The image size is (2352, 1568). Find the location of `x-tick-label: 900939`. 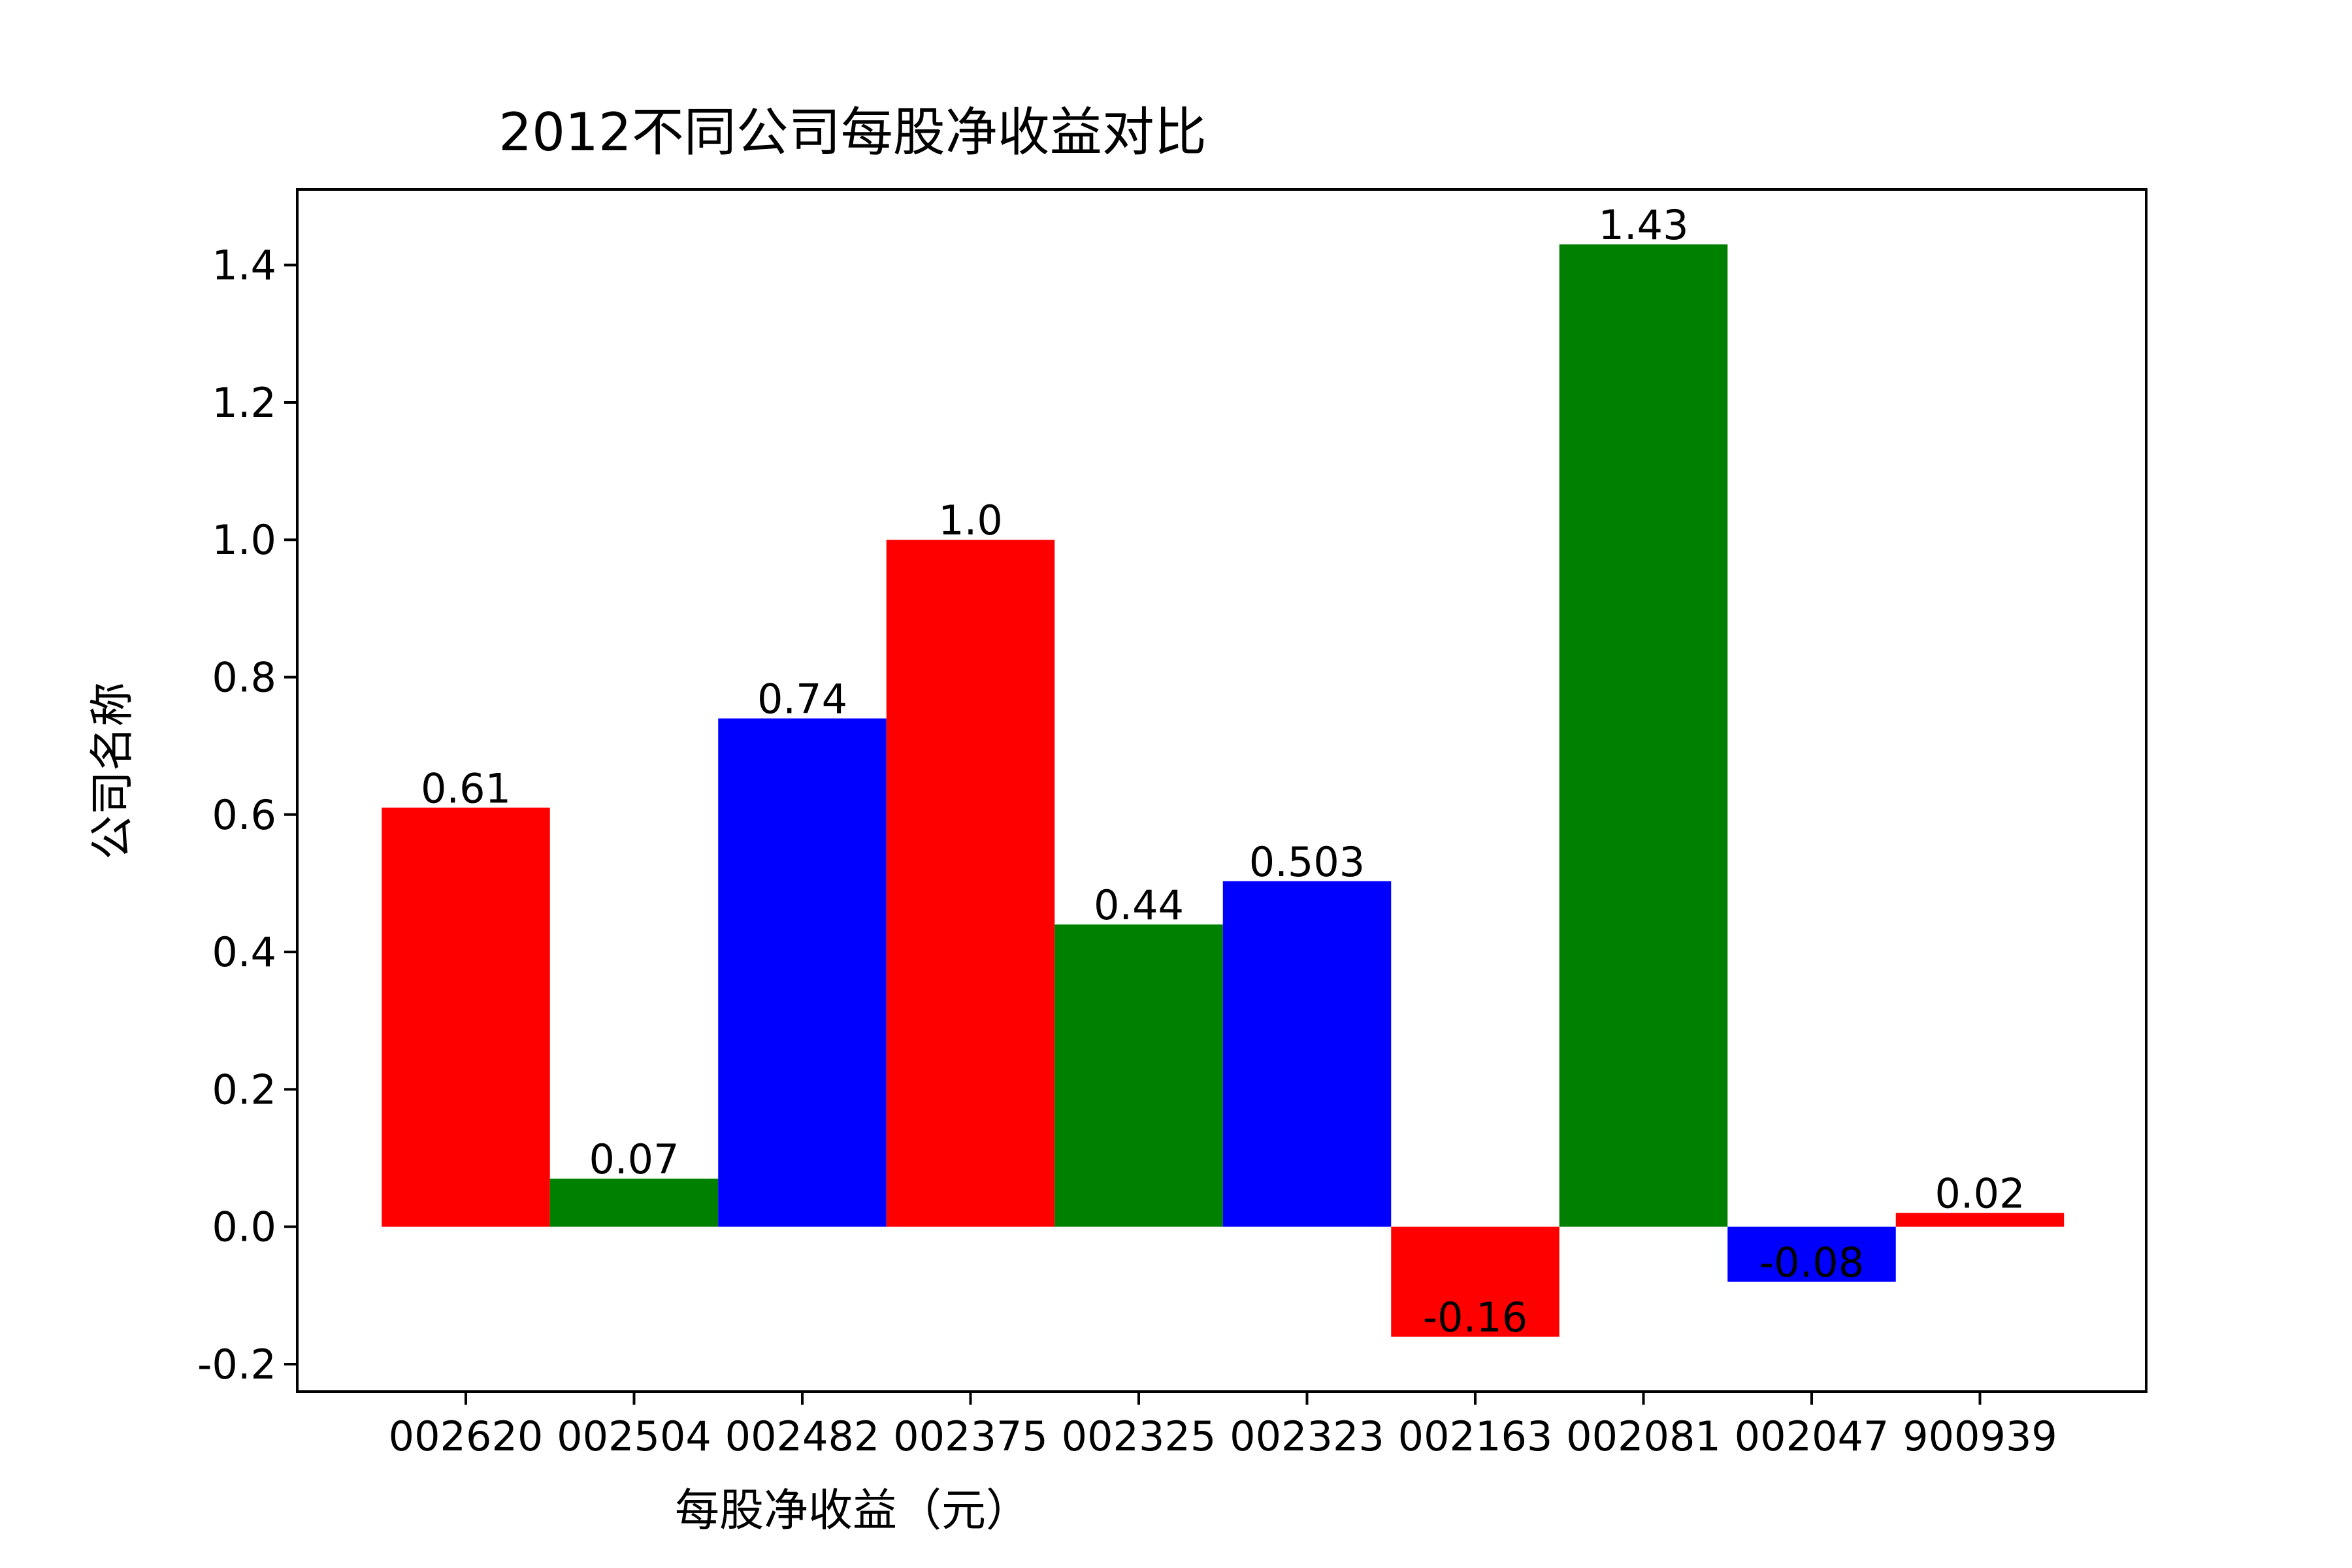

x-tick-label: 900939 is located at coordinates (1980, 1436).